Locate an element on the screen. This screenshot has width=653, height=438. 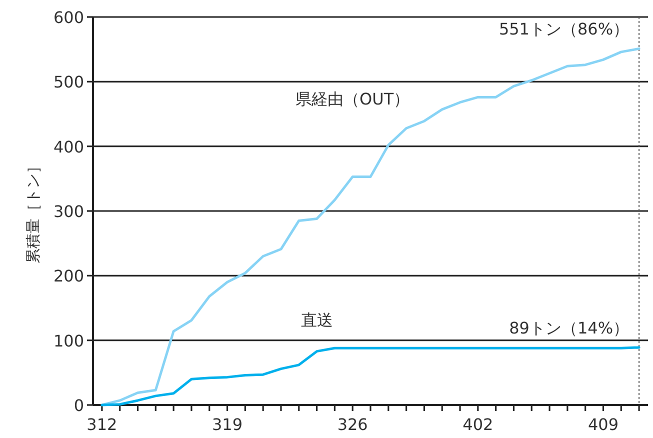
x-tick-label: 312 is located at coordinates (102, 424).